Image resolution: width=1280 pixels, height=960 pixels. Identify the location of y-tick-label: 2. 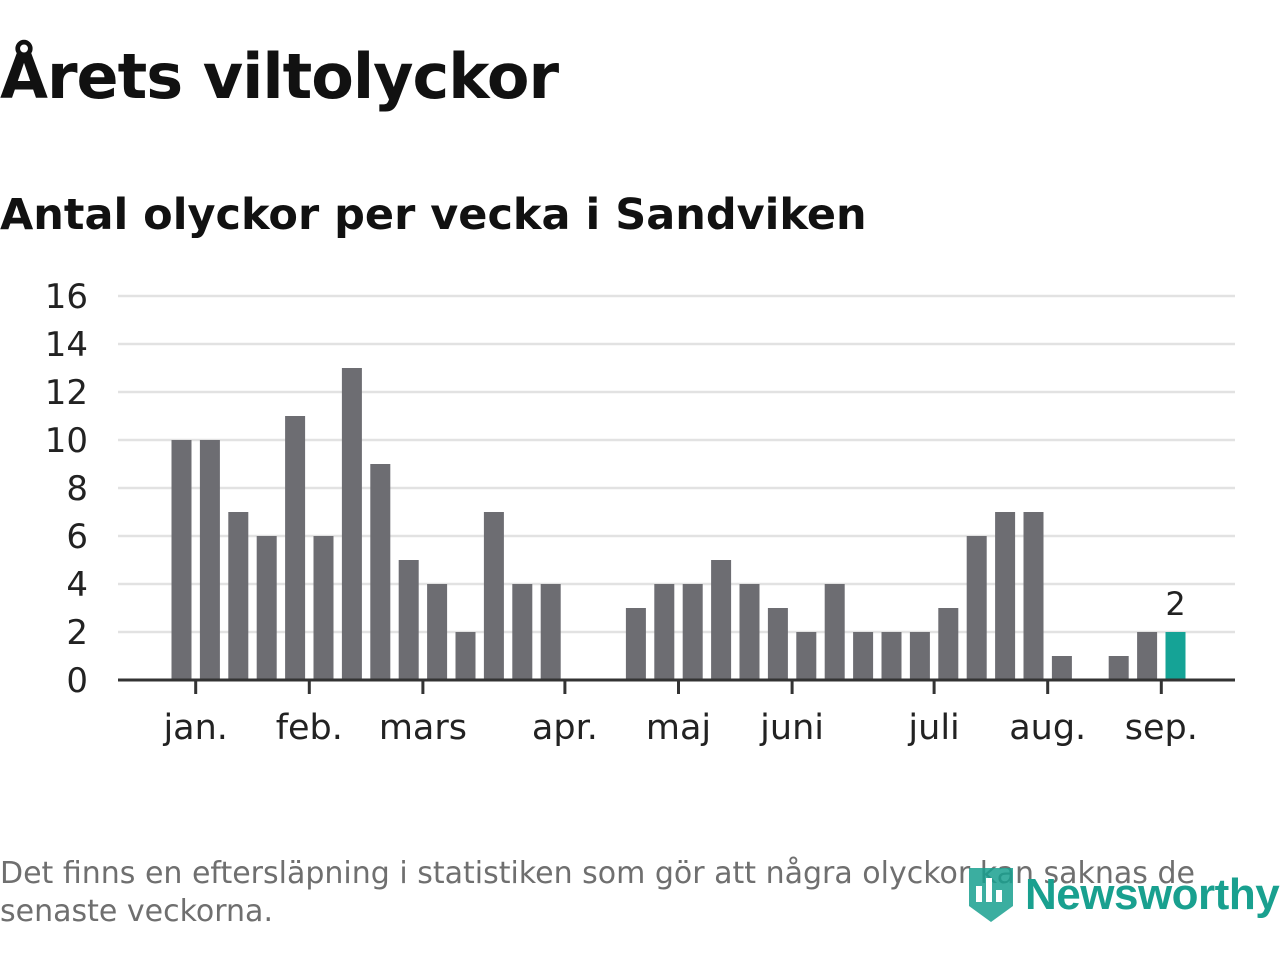
(77, 633).